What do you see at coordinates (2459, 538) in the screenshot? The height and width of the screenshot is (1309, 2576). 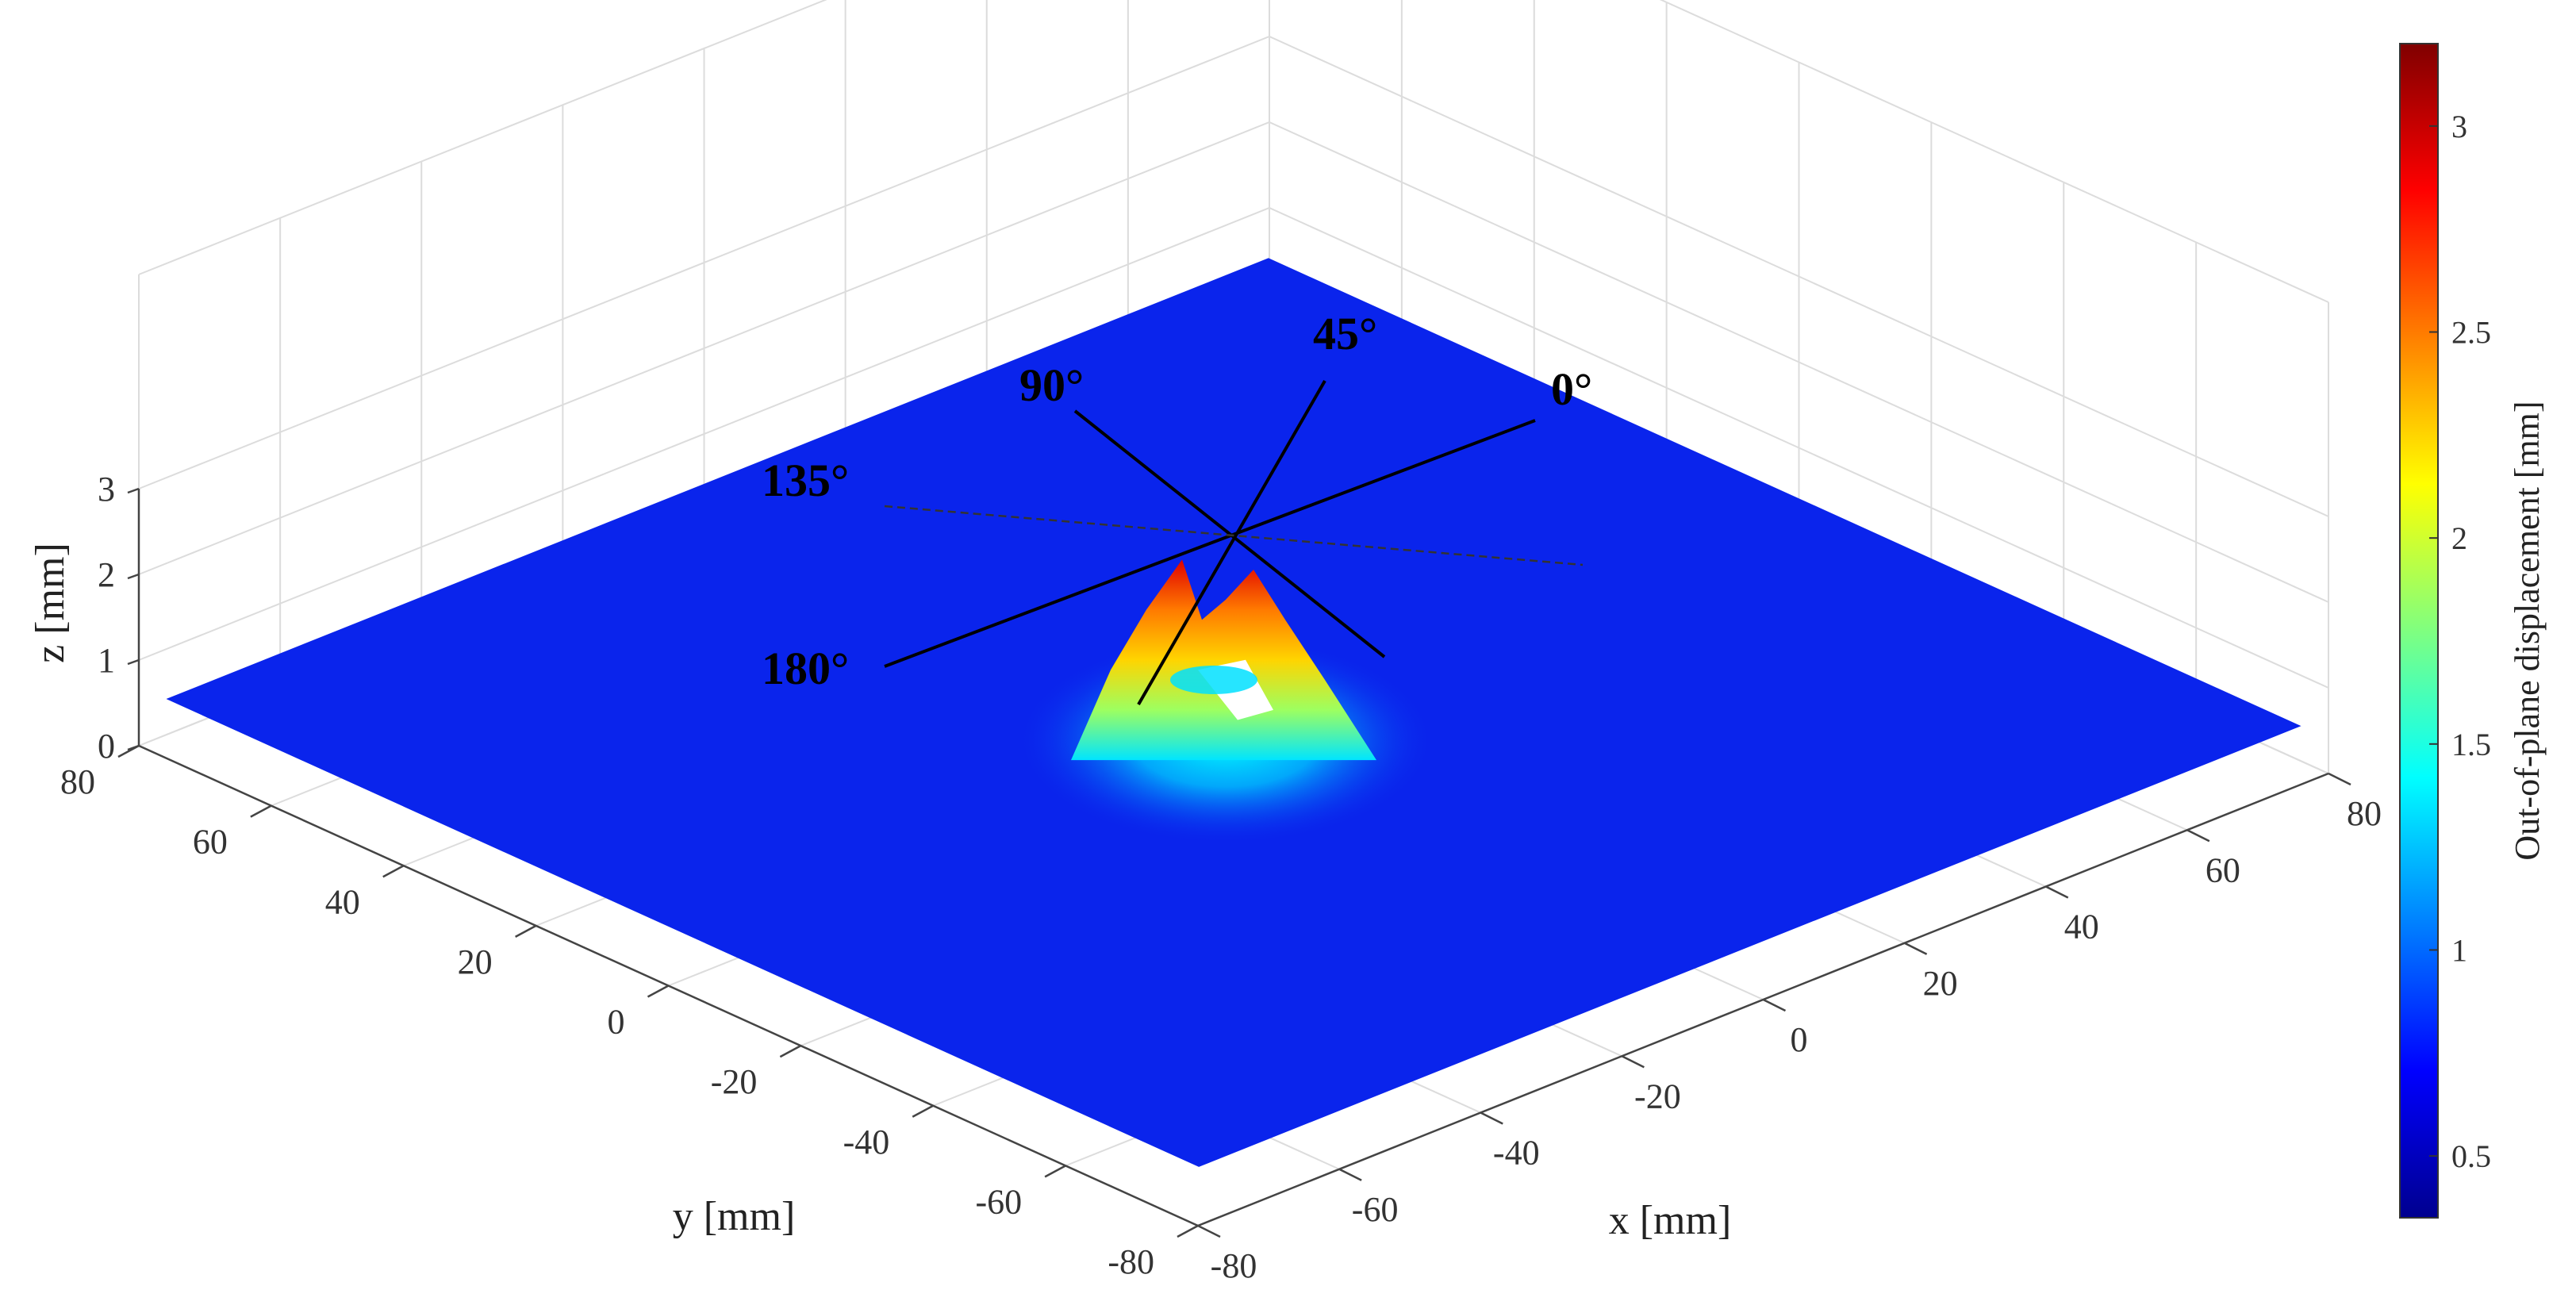 I see `colorbar-tick-label: 2` at bounding box center [2459, 538].